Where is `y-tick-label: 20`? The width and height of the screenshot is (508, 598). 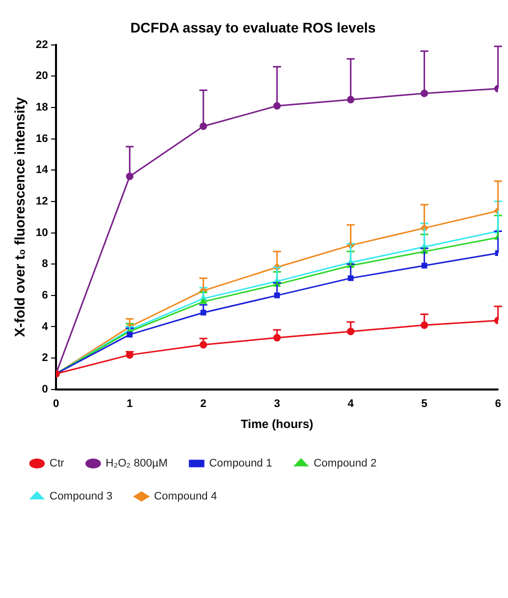 y-tick-label: 20 is located at coordinates (42, 76).